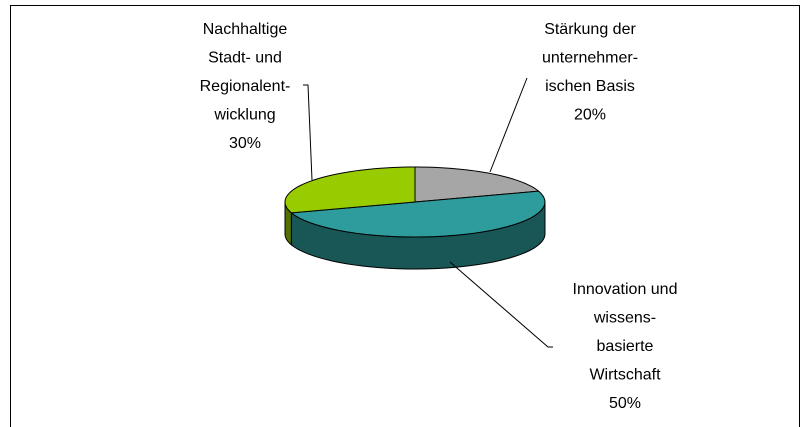 The height and width of the screenshot is (427, 811). I want to click on slice-label: Stadt- und, so click(245, 58).